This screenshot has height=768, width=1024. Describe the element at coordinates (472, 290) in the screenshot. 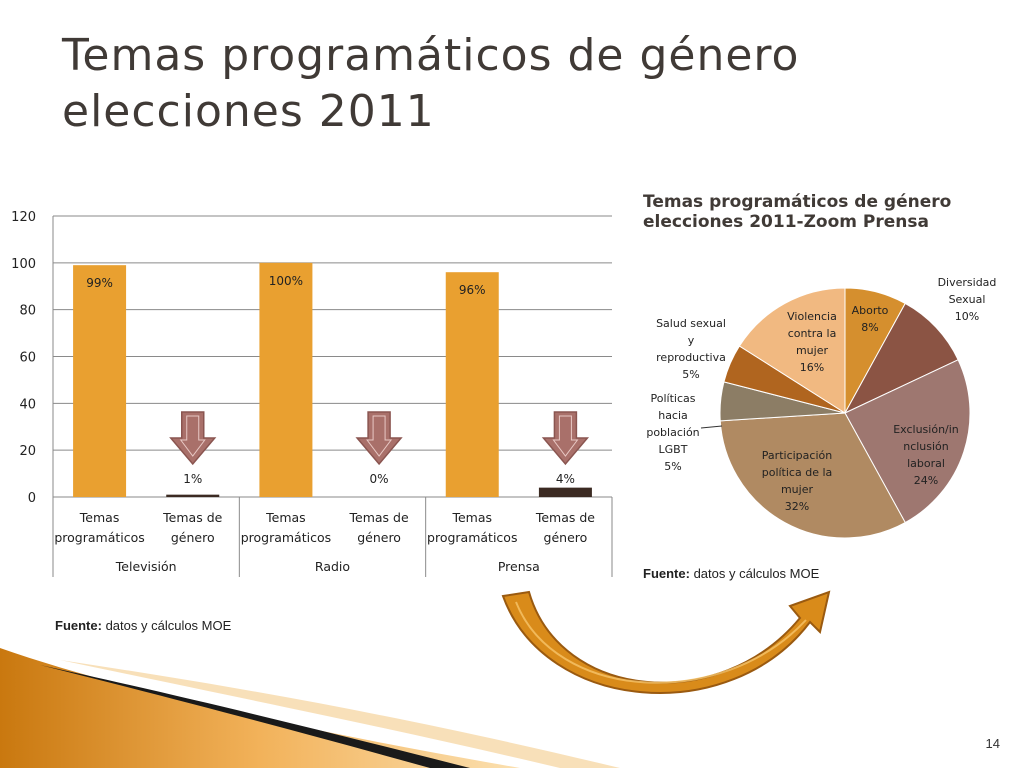

I see `data-label: 96%` at that location.